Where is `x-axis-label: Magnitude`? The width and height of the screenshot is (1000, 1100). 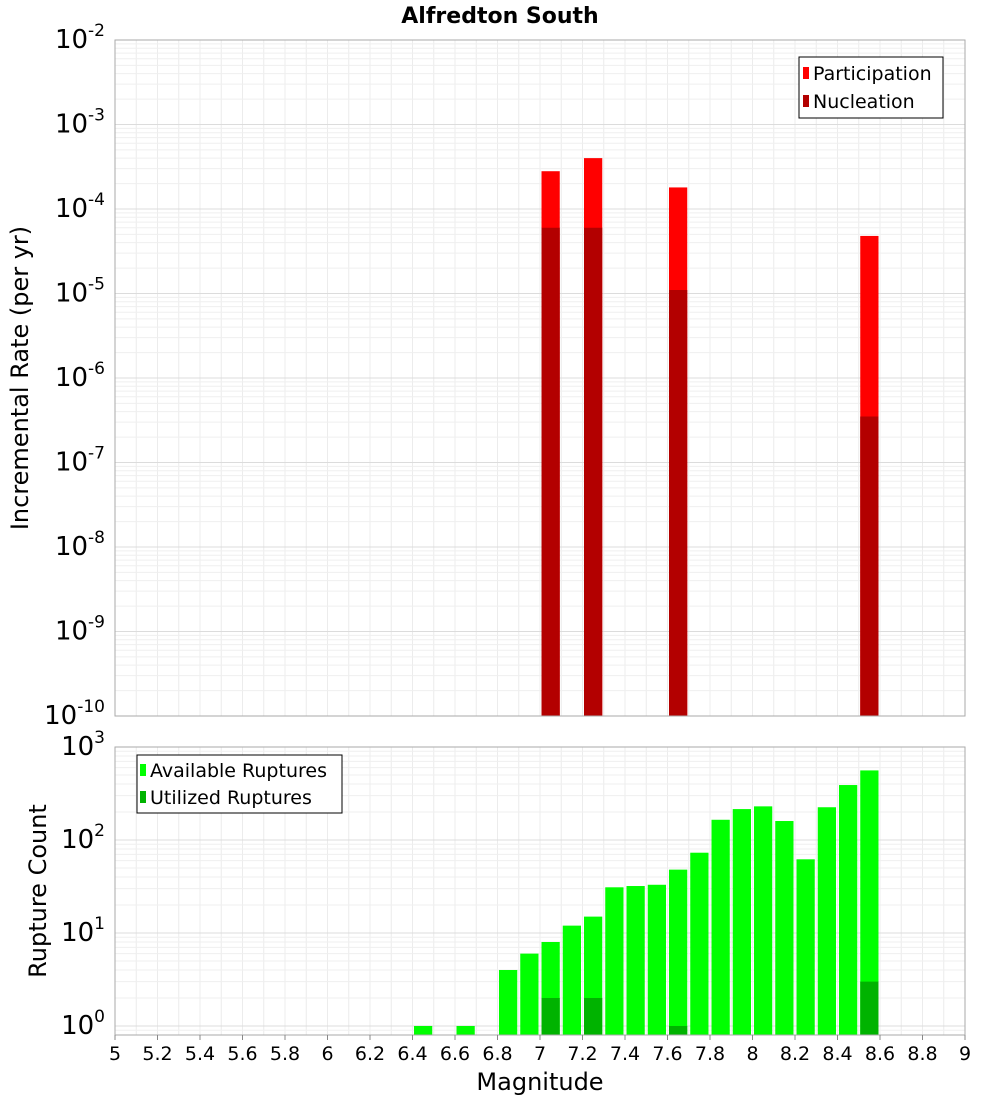
x-axis-label: Magnitude is located at coordinates (539, 1082).